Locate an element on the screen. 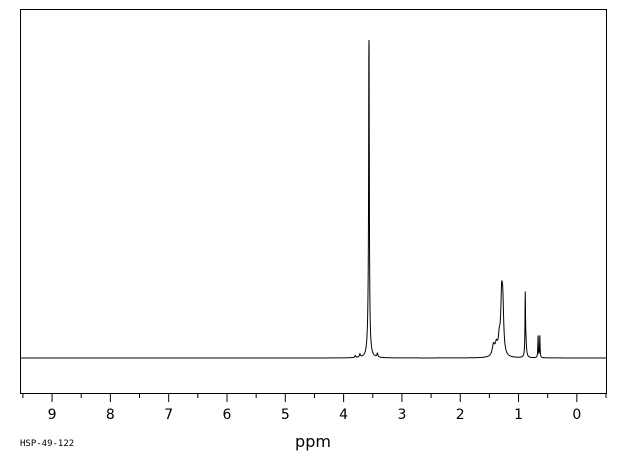  x-tick-label: 7 is located at coordinates (168, 415).